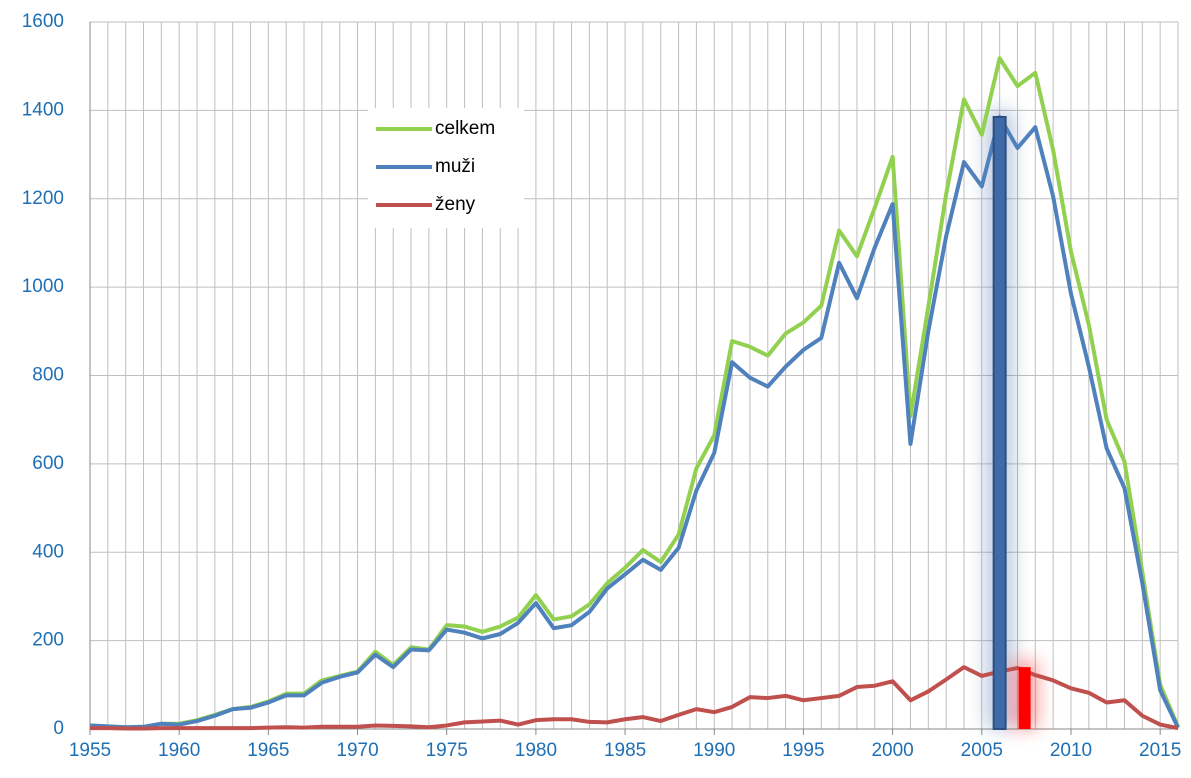 The width and height of the screenshot is (1191, 778). Describe the element at coordinates (48, 463) in the screenshot. I see `y-tick-label: 600` at that location.